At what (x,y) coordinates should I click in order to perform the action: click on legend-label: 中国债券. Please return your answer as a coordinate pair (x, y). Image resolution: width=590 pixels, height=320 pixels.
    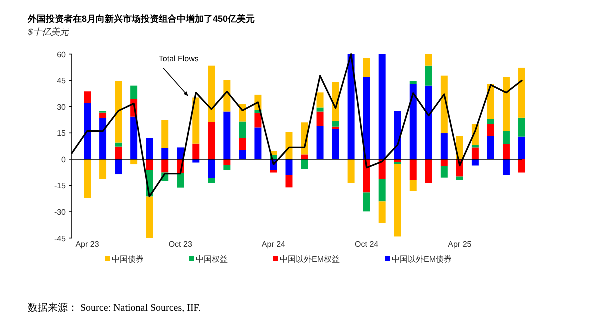
    Looking at the image, I should click on (128, 259).